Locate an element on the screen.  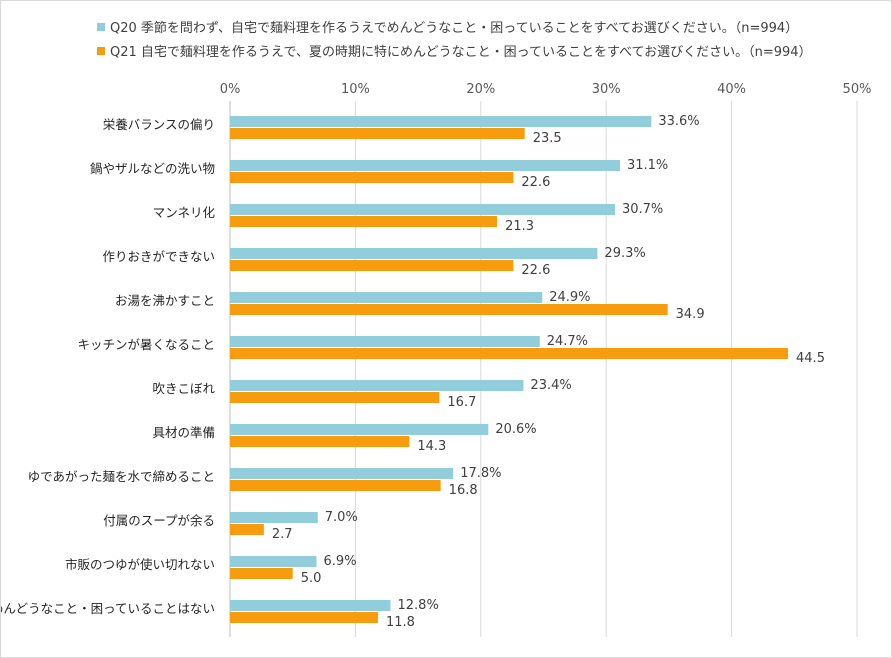
data-label-q20: 12.8% is located at coordinates (418, 605).